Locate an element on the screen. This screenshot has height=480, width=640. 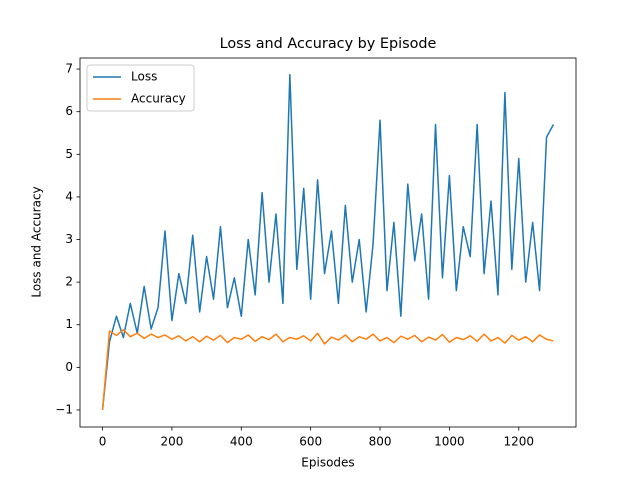
x-tick-label: 1000 is located at coordinates (449, 442).